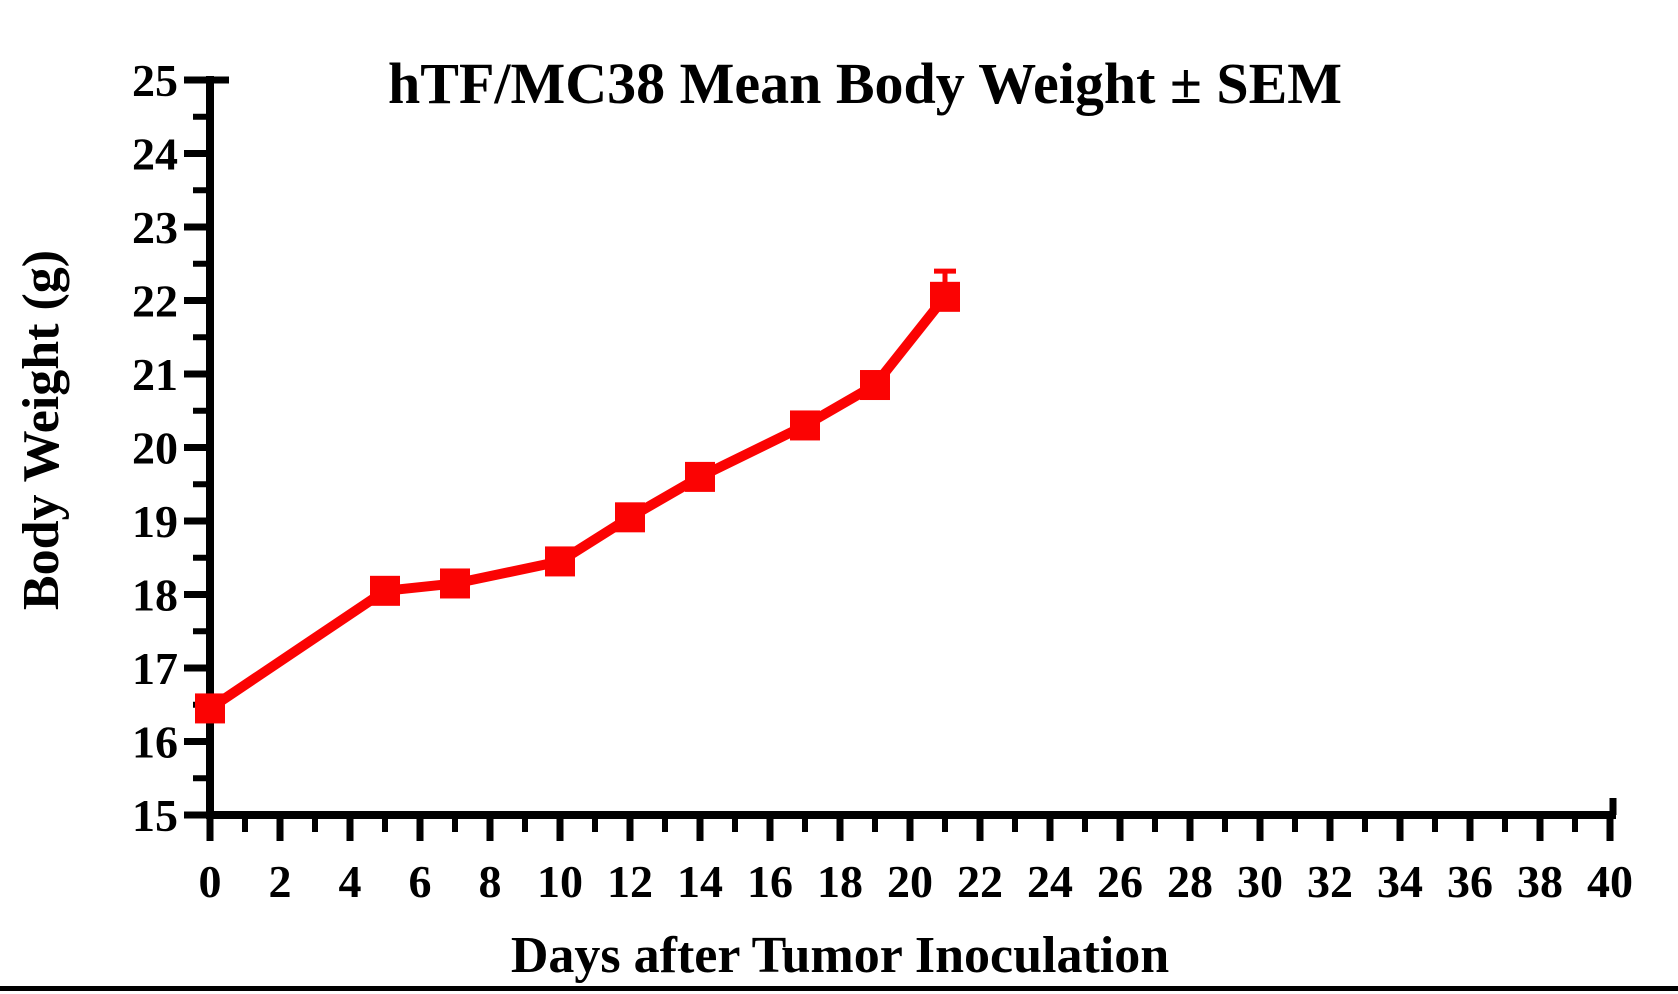  I want to click on x-tick-label: 14, so click(700, 881).